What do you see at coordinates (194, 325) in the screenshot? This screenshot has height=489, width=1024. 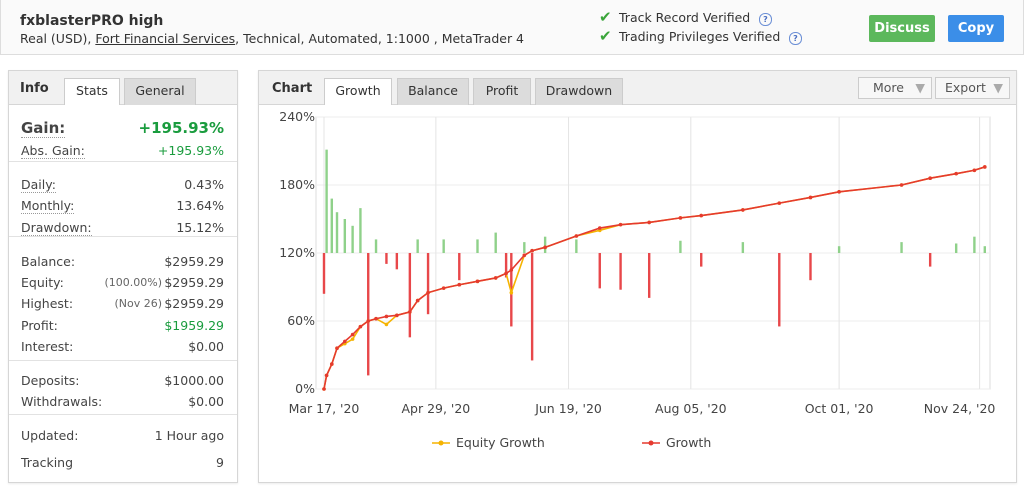 I see `stat-value: $1959.29` at bounding box center [194, 325].